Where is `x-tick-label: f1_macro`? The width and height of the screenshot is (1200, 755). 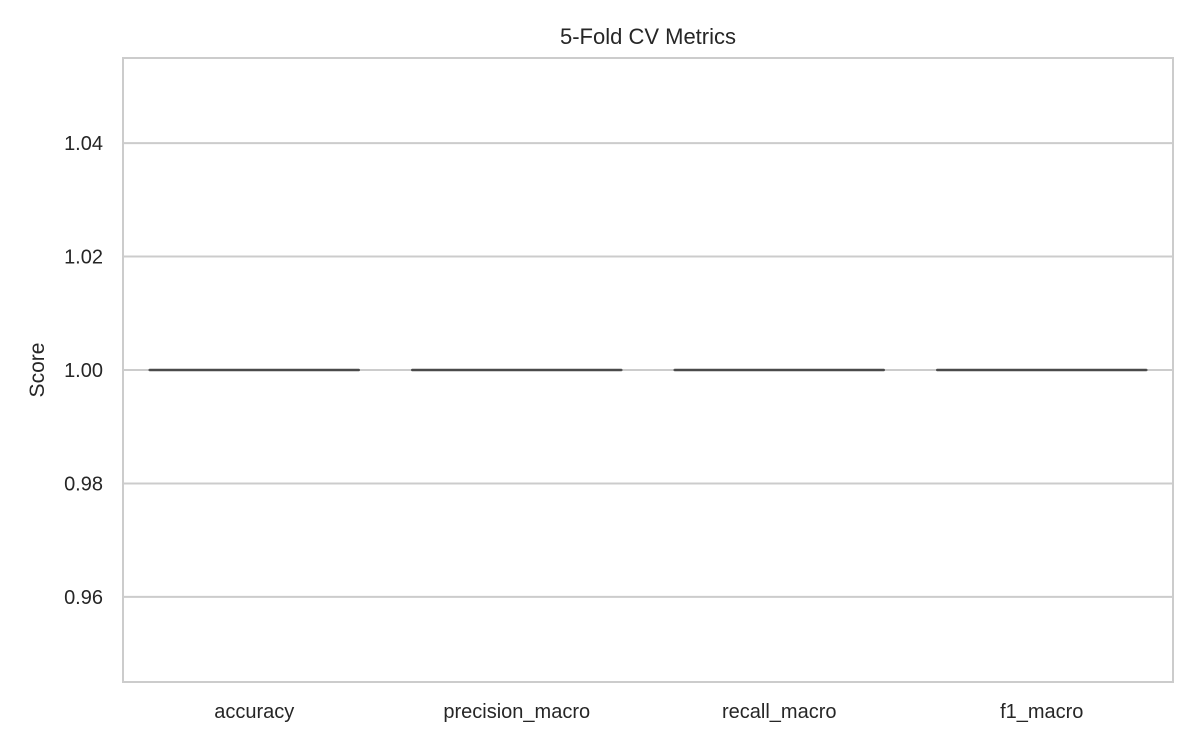
x-tick-label: f1_macro is located at coordinates (1041, 712).